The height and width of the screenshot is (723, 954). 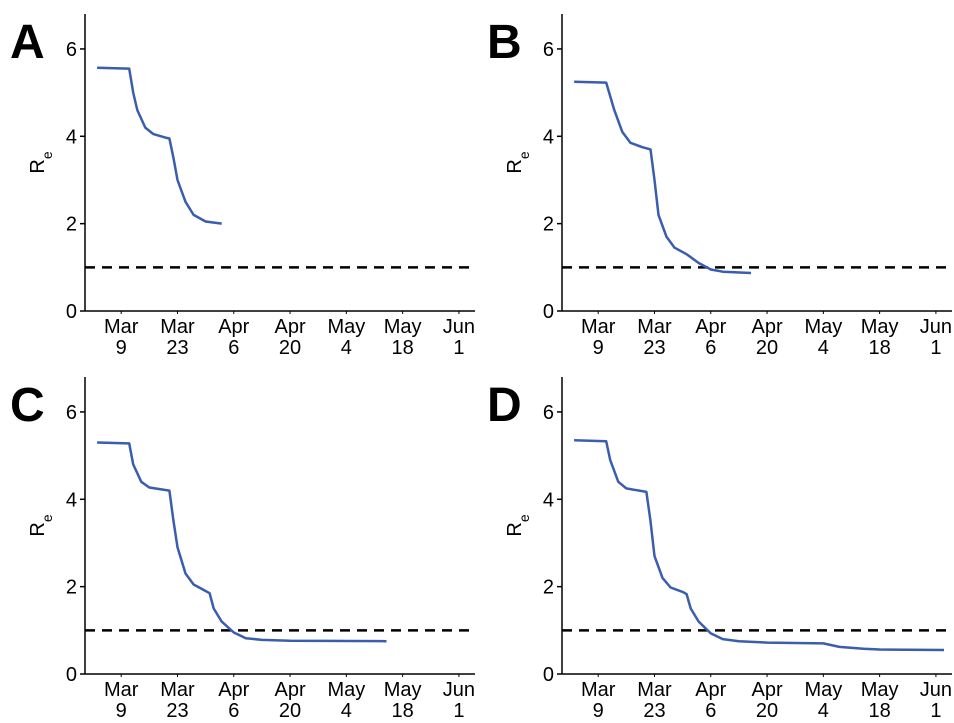 I want to click on panel-label: C, so click(x=27, y=405).